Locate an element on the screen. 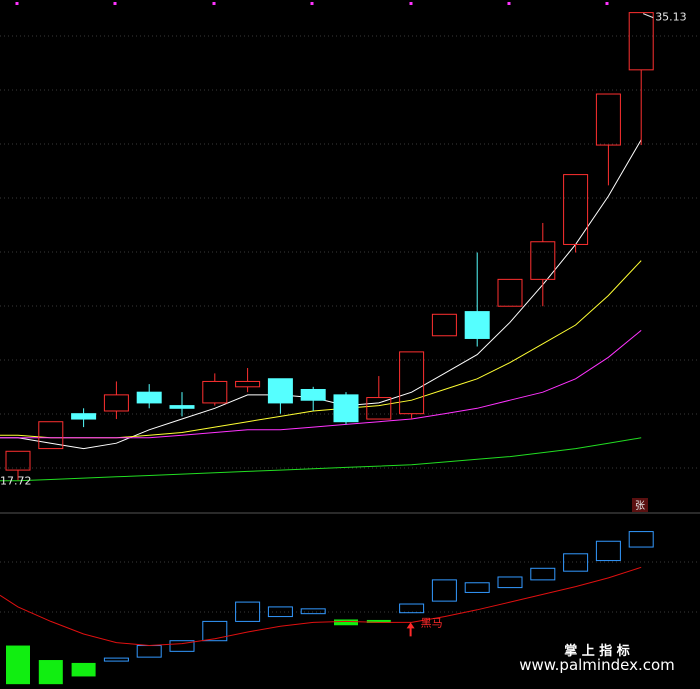 The width and height of the screenshot is (700, 689). indicator-signal-line is located at coordinates (321, 606).